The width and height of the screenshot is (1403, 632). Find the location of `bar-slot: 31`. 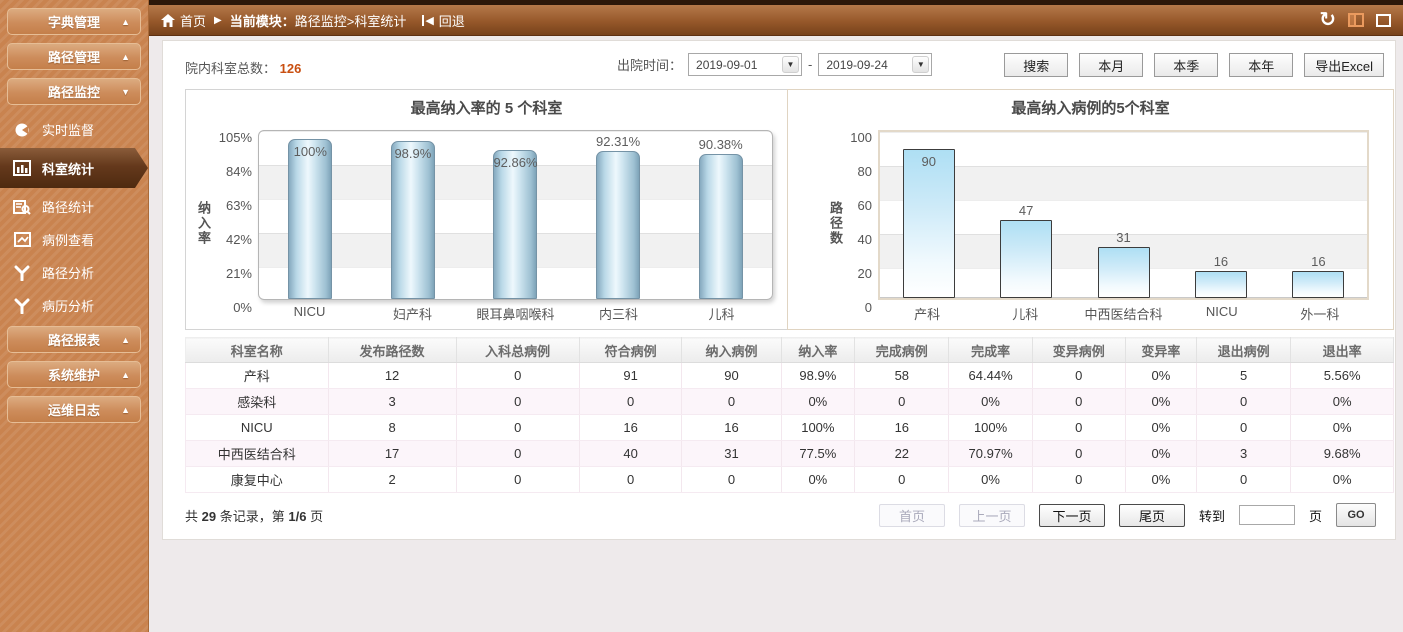

bar-slot: 31 is located at coordinates (1123, 215).